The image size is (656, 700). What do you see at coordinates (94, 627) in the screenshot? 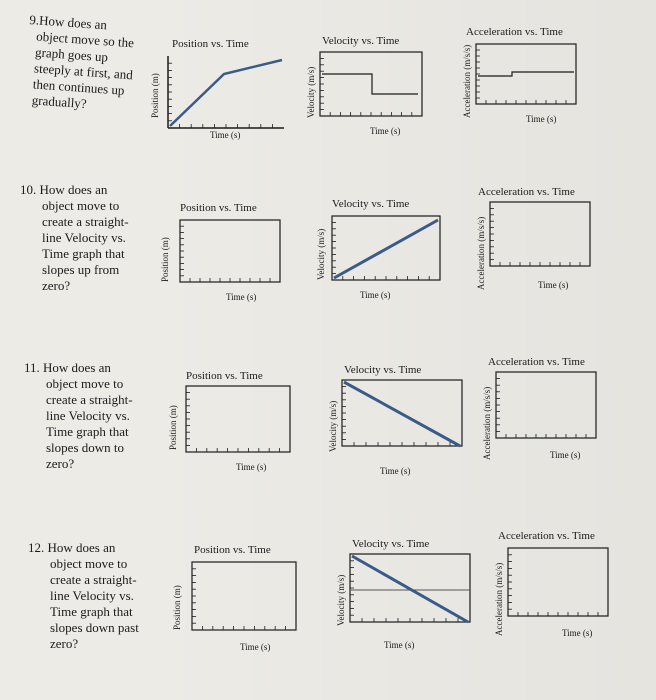
I see `question-12-line-6: slopes down past` at bounding box center [94, 627].